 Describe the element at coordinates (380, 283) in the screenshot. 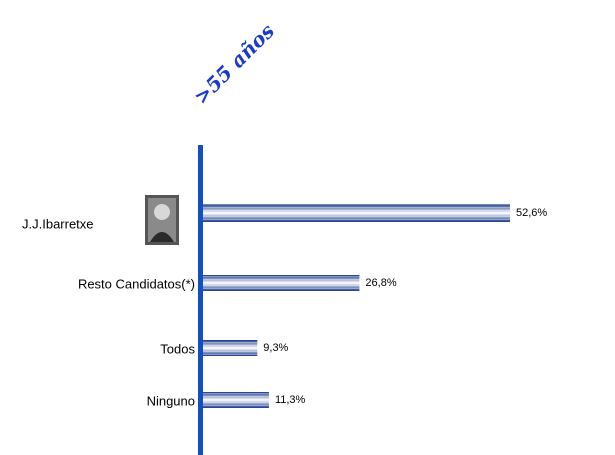

I see `value-label: 26,8%` at that location.